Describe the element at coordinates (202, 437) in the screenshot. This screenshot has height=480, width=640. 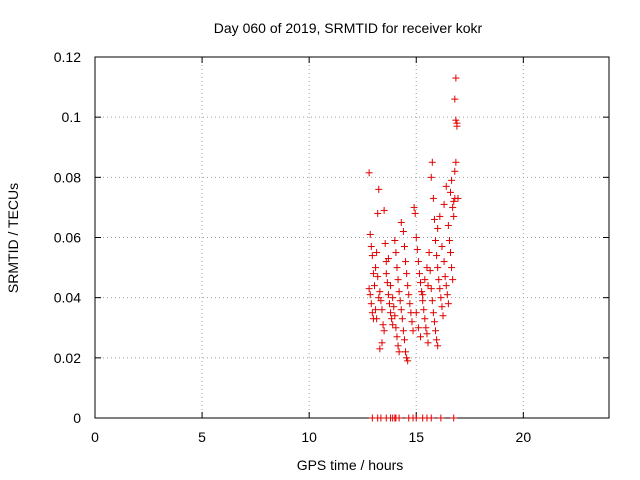
I see `x-tick-label: 5` at that location.